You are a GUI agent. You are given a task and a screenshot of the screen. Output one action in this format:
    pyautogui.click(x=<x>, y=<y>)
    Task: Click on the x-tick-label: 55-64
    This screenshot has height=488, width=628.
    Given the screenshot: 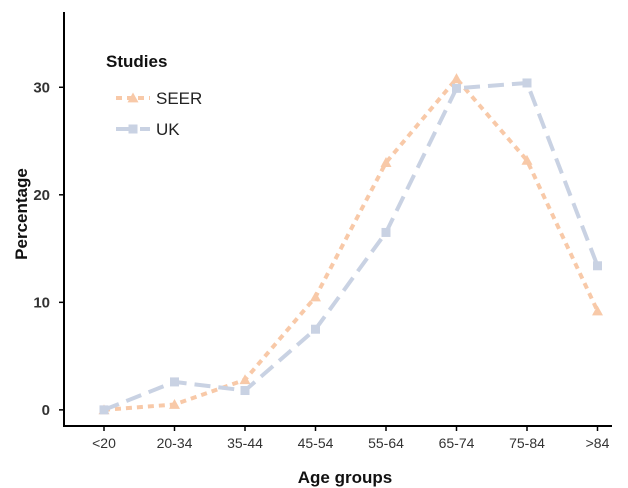 What is the action you would take?
    pyautogui.click(x=386, y=443)
    